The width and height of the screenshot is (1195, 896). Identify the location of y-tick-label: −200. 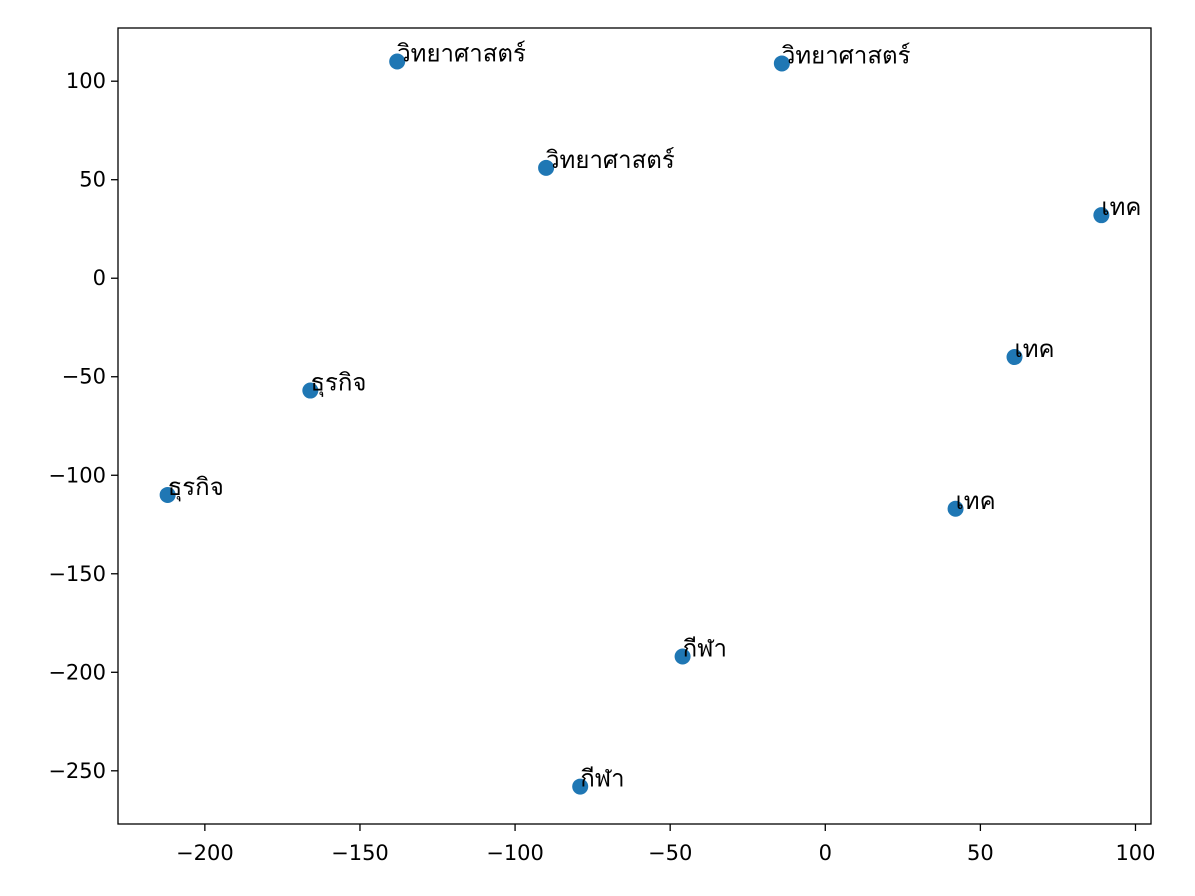
(77, 672).